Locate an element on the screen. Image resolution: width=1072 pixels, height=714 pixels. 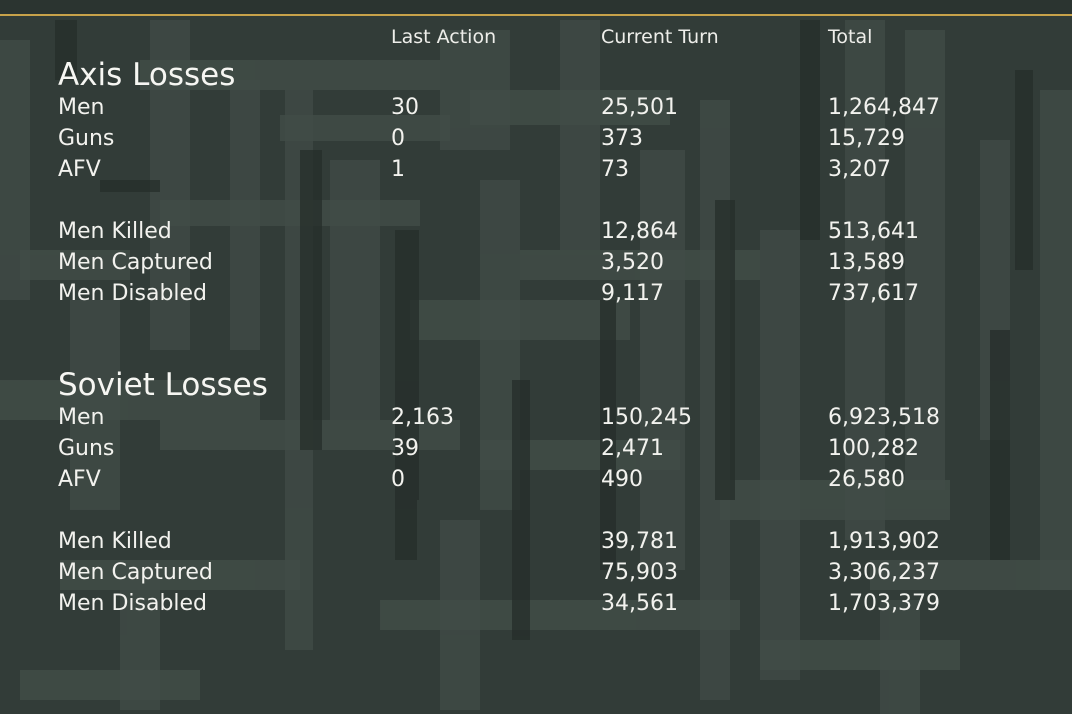
axis-captured-total: 13,589 is located at coordinates (866, 262).